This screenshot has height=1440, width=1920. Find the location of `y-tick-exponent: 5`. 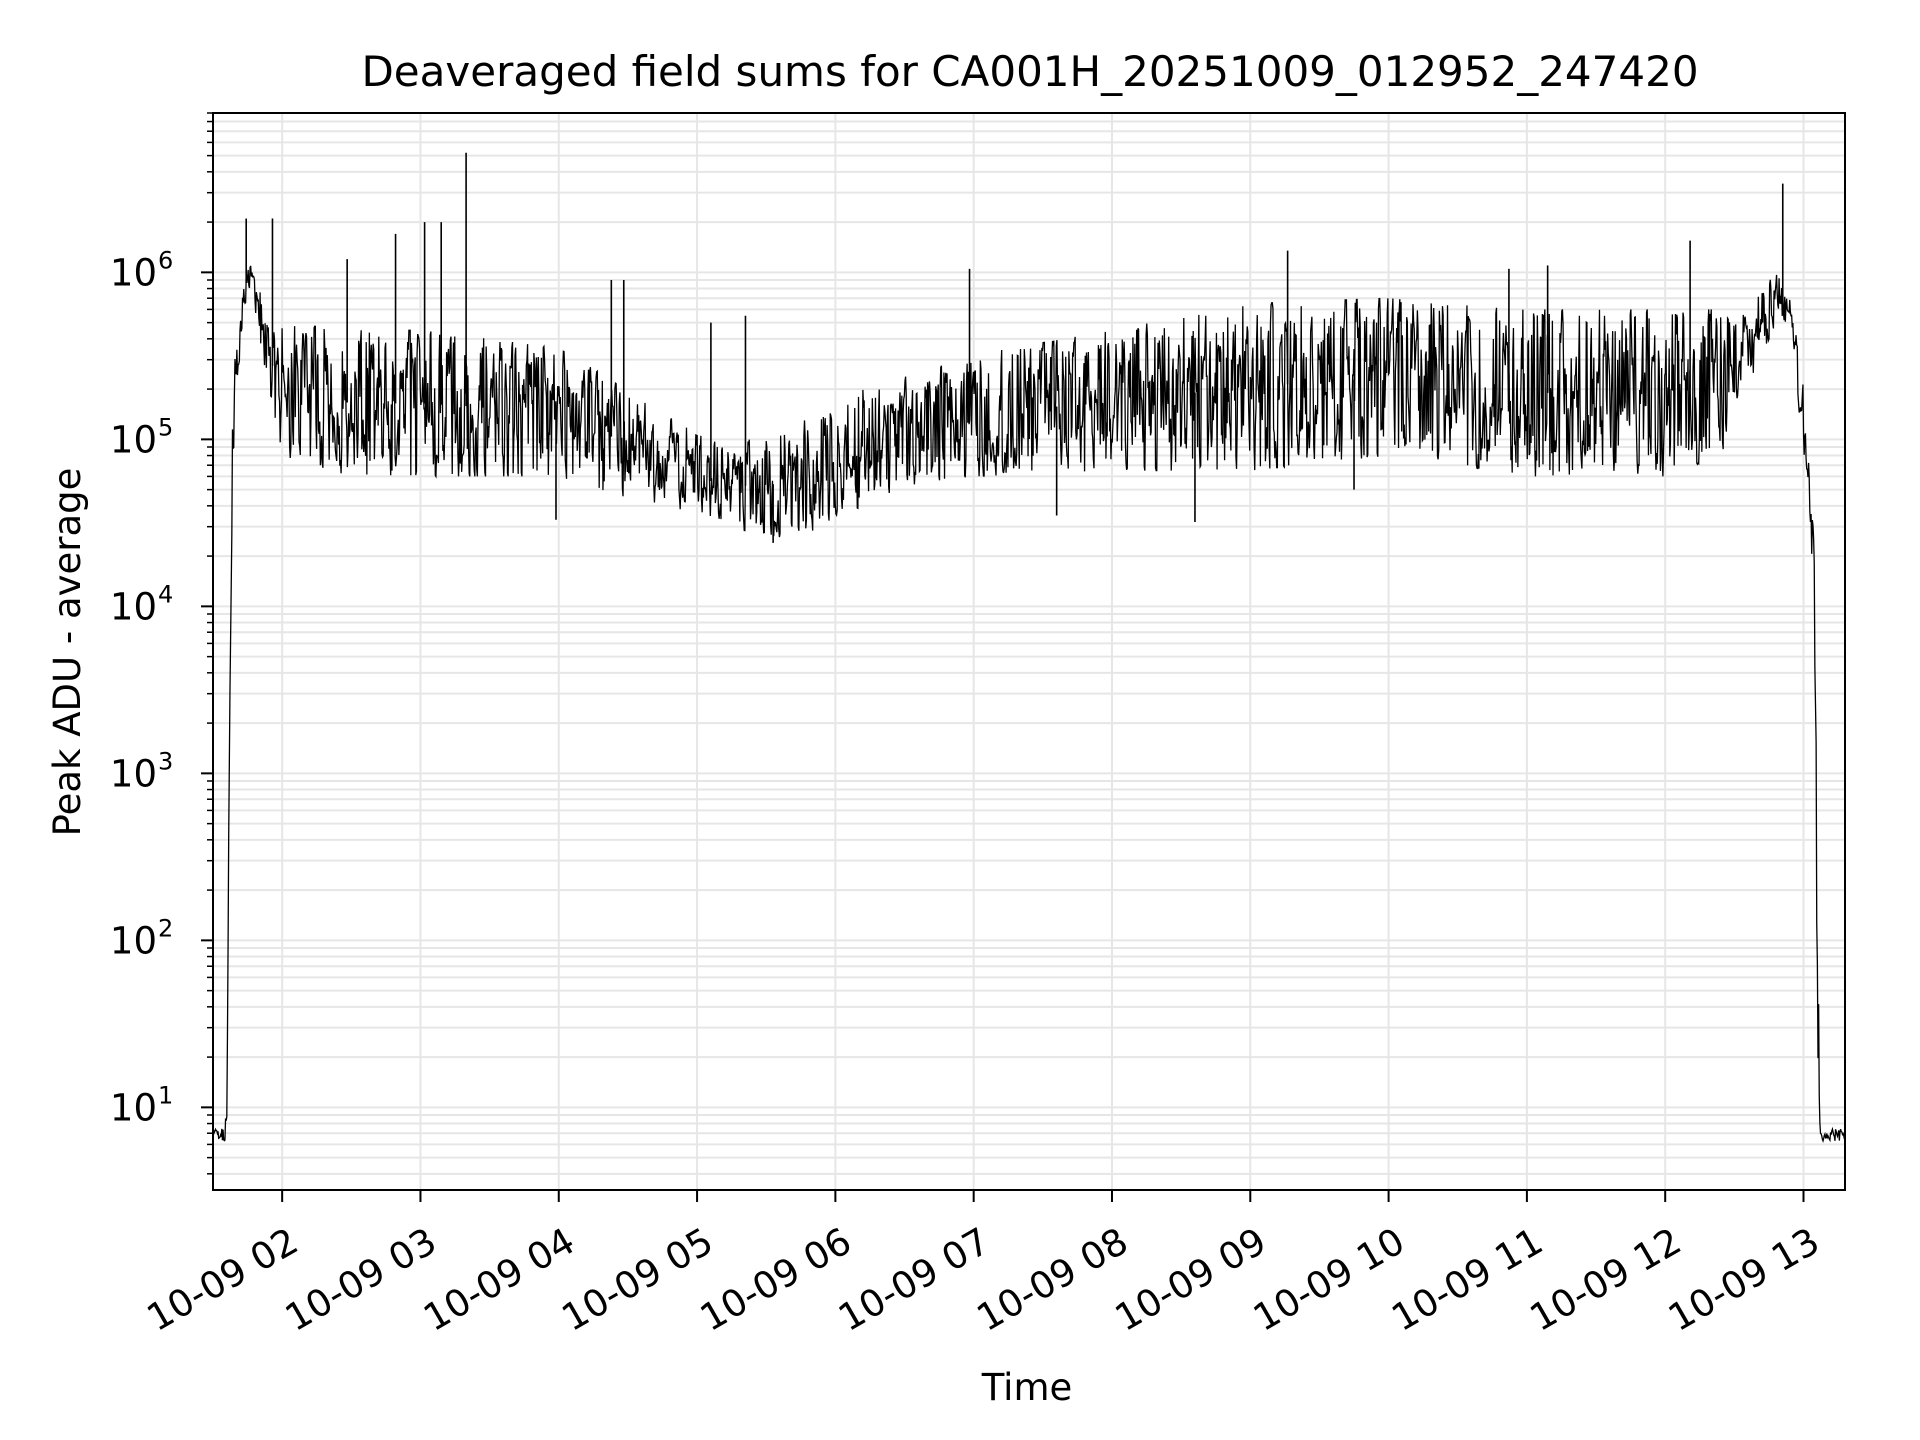

y-tick-exponent: 5 is located at coordinates (165, 427).